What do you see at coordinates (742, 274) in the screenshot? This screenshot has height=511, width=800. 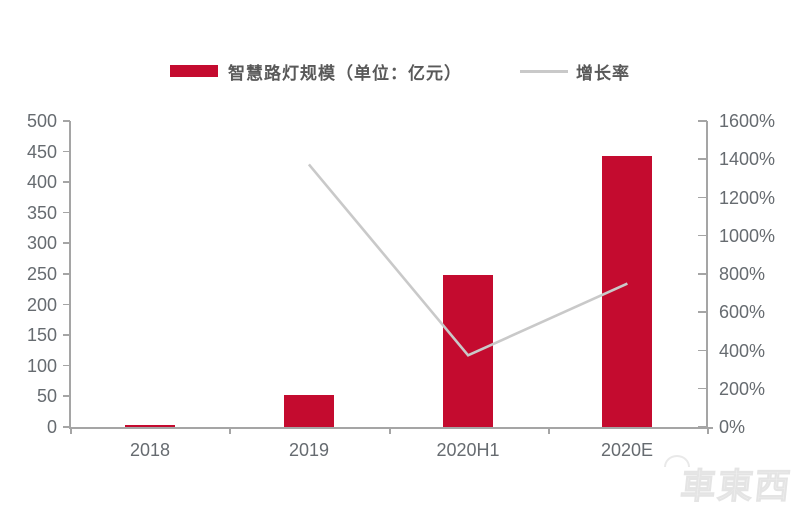 I see `right-axis-tick-label: 800%` at bounding box center [742, 274].